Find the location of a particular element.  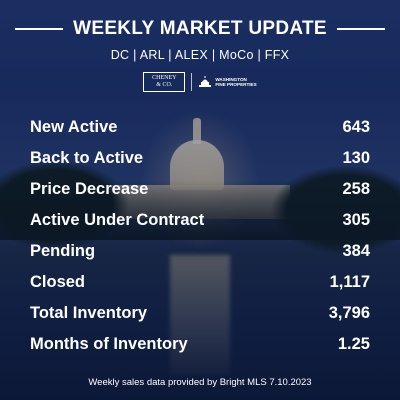

washington-logo-text: WASHINGTON FINE PROPERTIES is located at coordinates (235, 82).